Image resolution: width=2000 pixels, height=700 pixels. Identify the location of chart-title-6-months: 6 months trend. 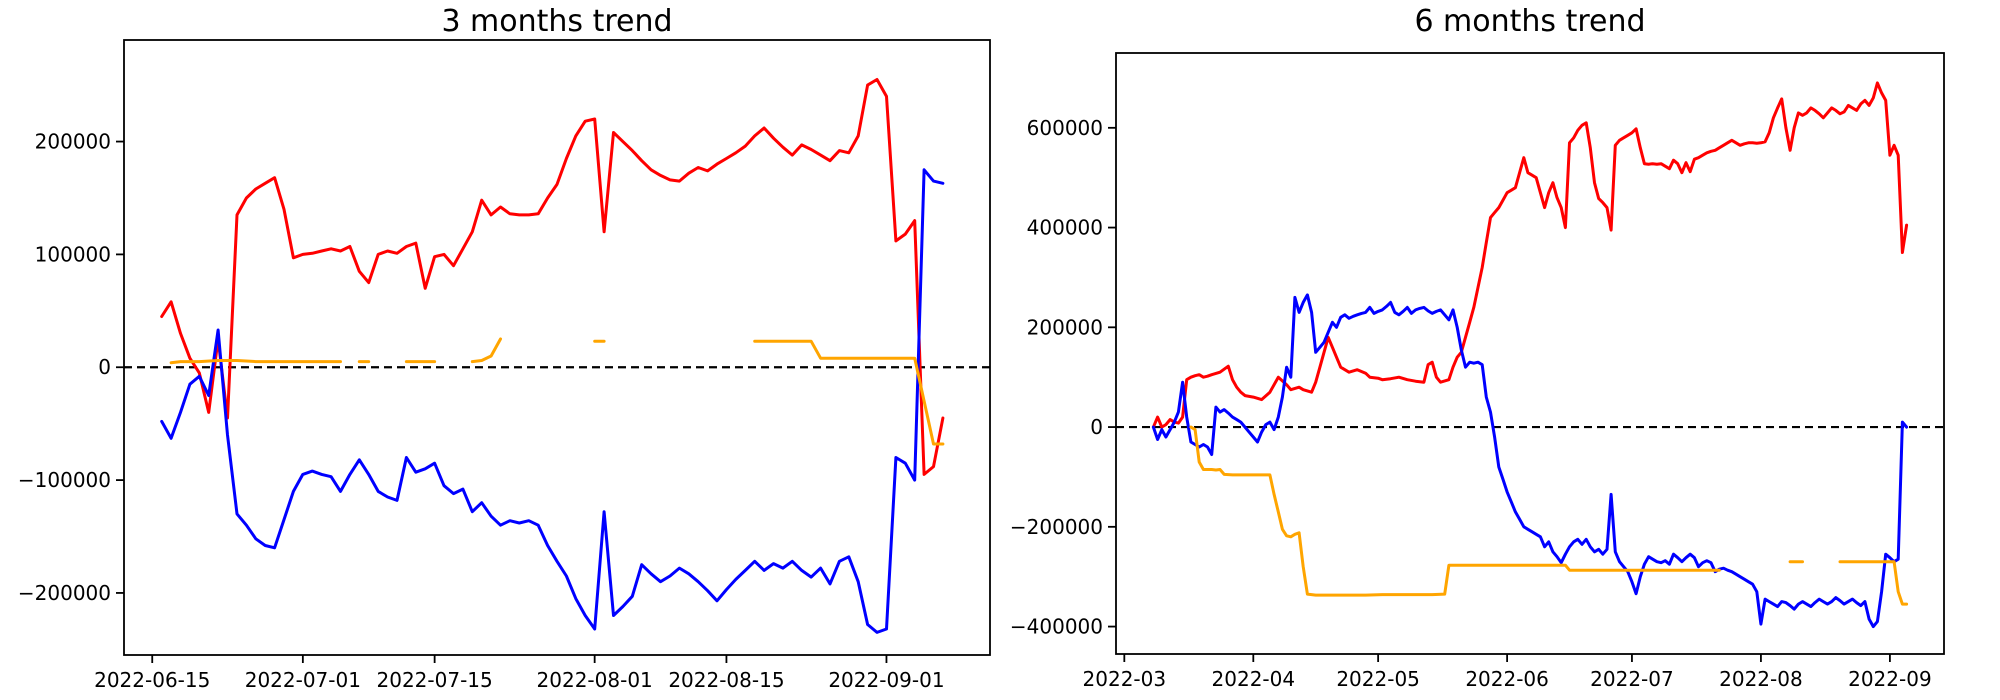
(1530, 21).